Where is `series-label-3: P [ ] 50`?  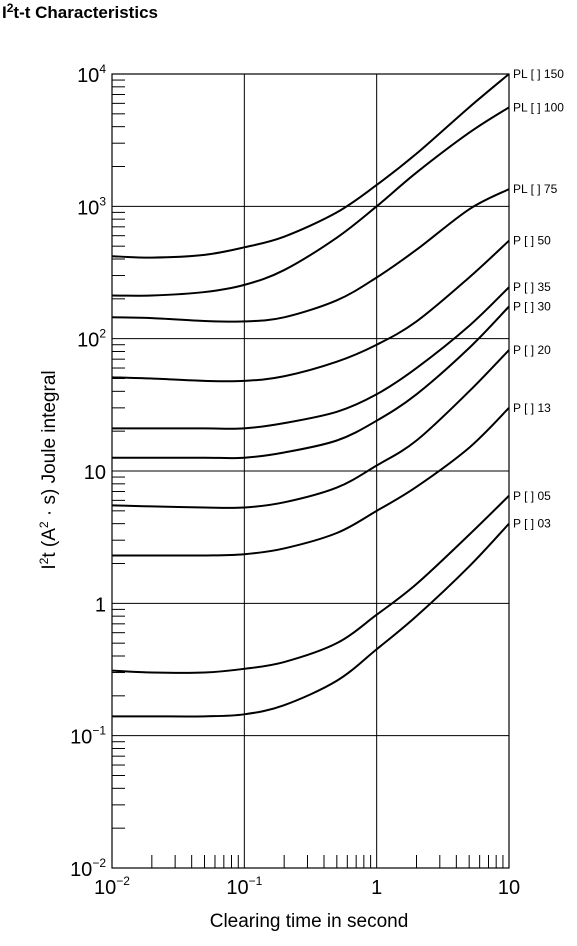 series-label-3: P [ ] 50 is located at coordinates (532, 241).